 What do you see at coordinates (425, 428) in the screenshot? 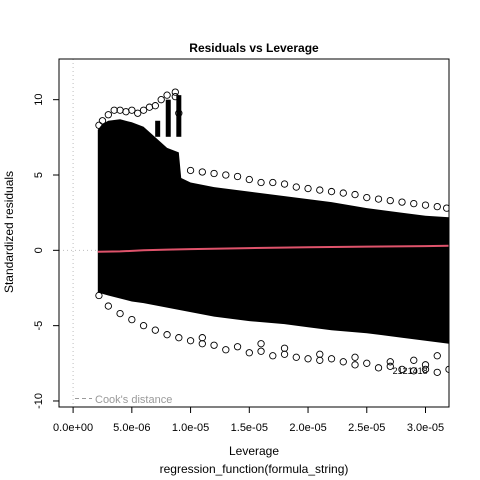
I see `x-tick-label: 3.0e-05` at bounding box center [425, 428].